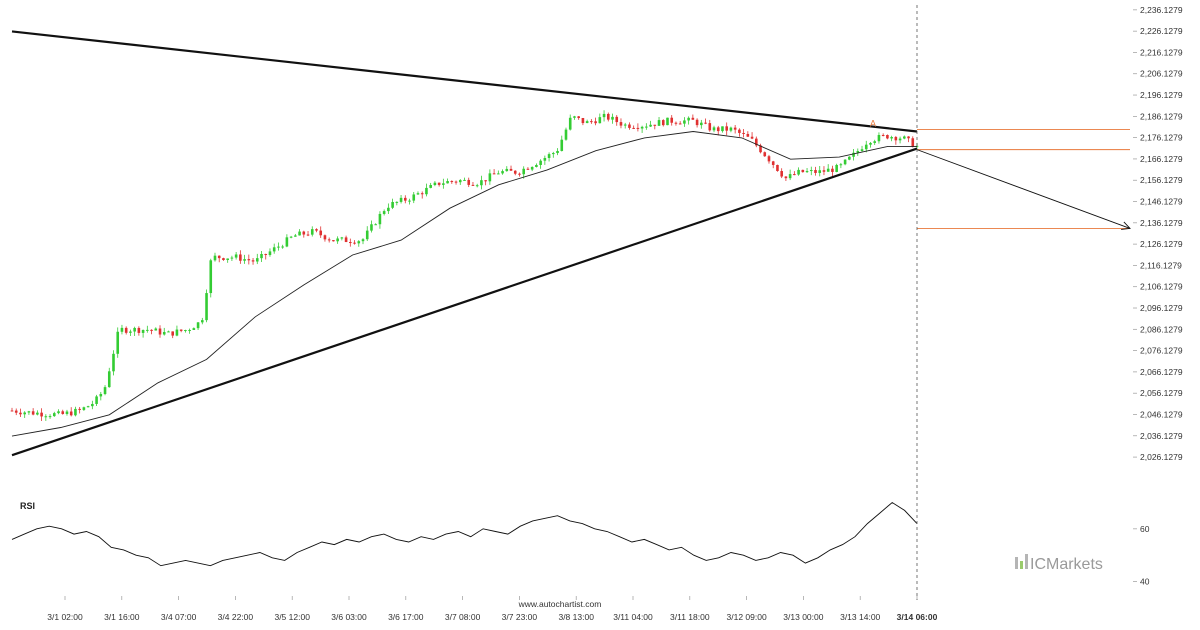  I want to click on projection-arrow-head, so click(1126, 225).